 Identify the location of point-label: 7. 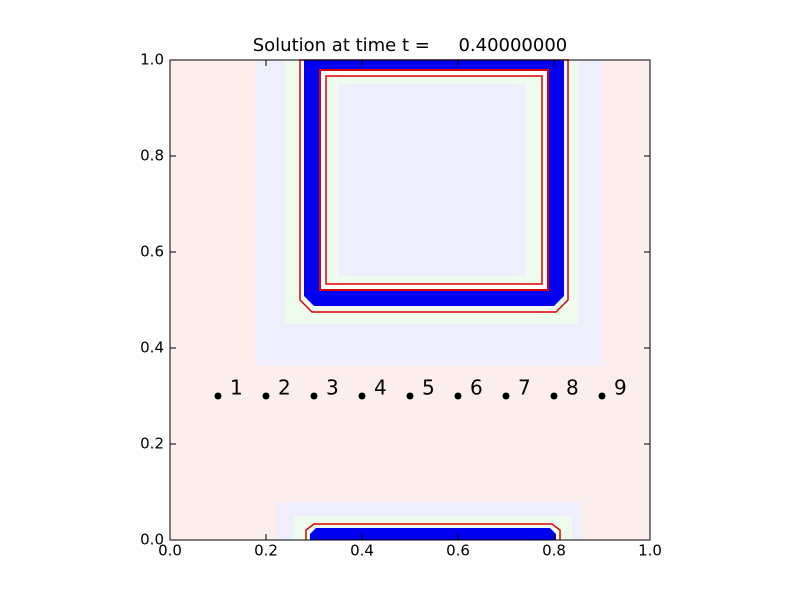
(524, 388).